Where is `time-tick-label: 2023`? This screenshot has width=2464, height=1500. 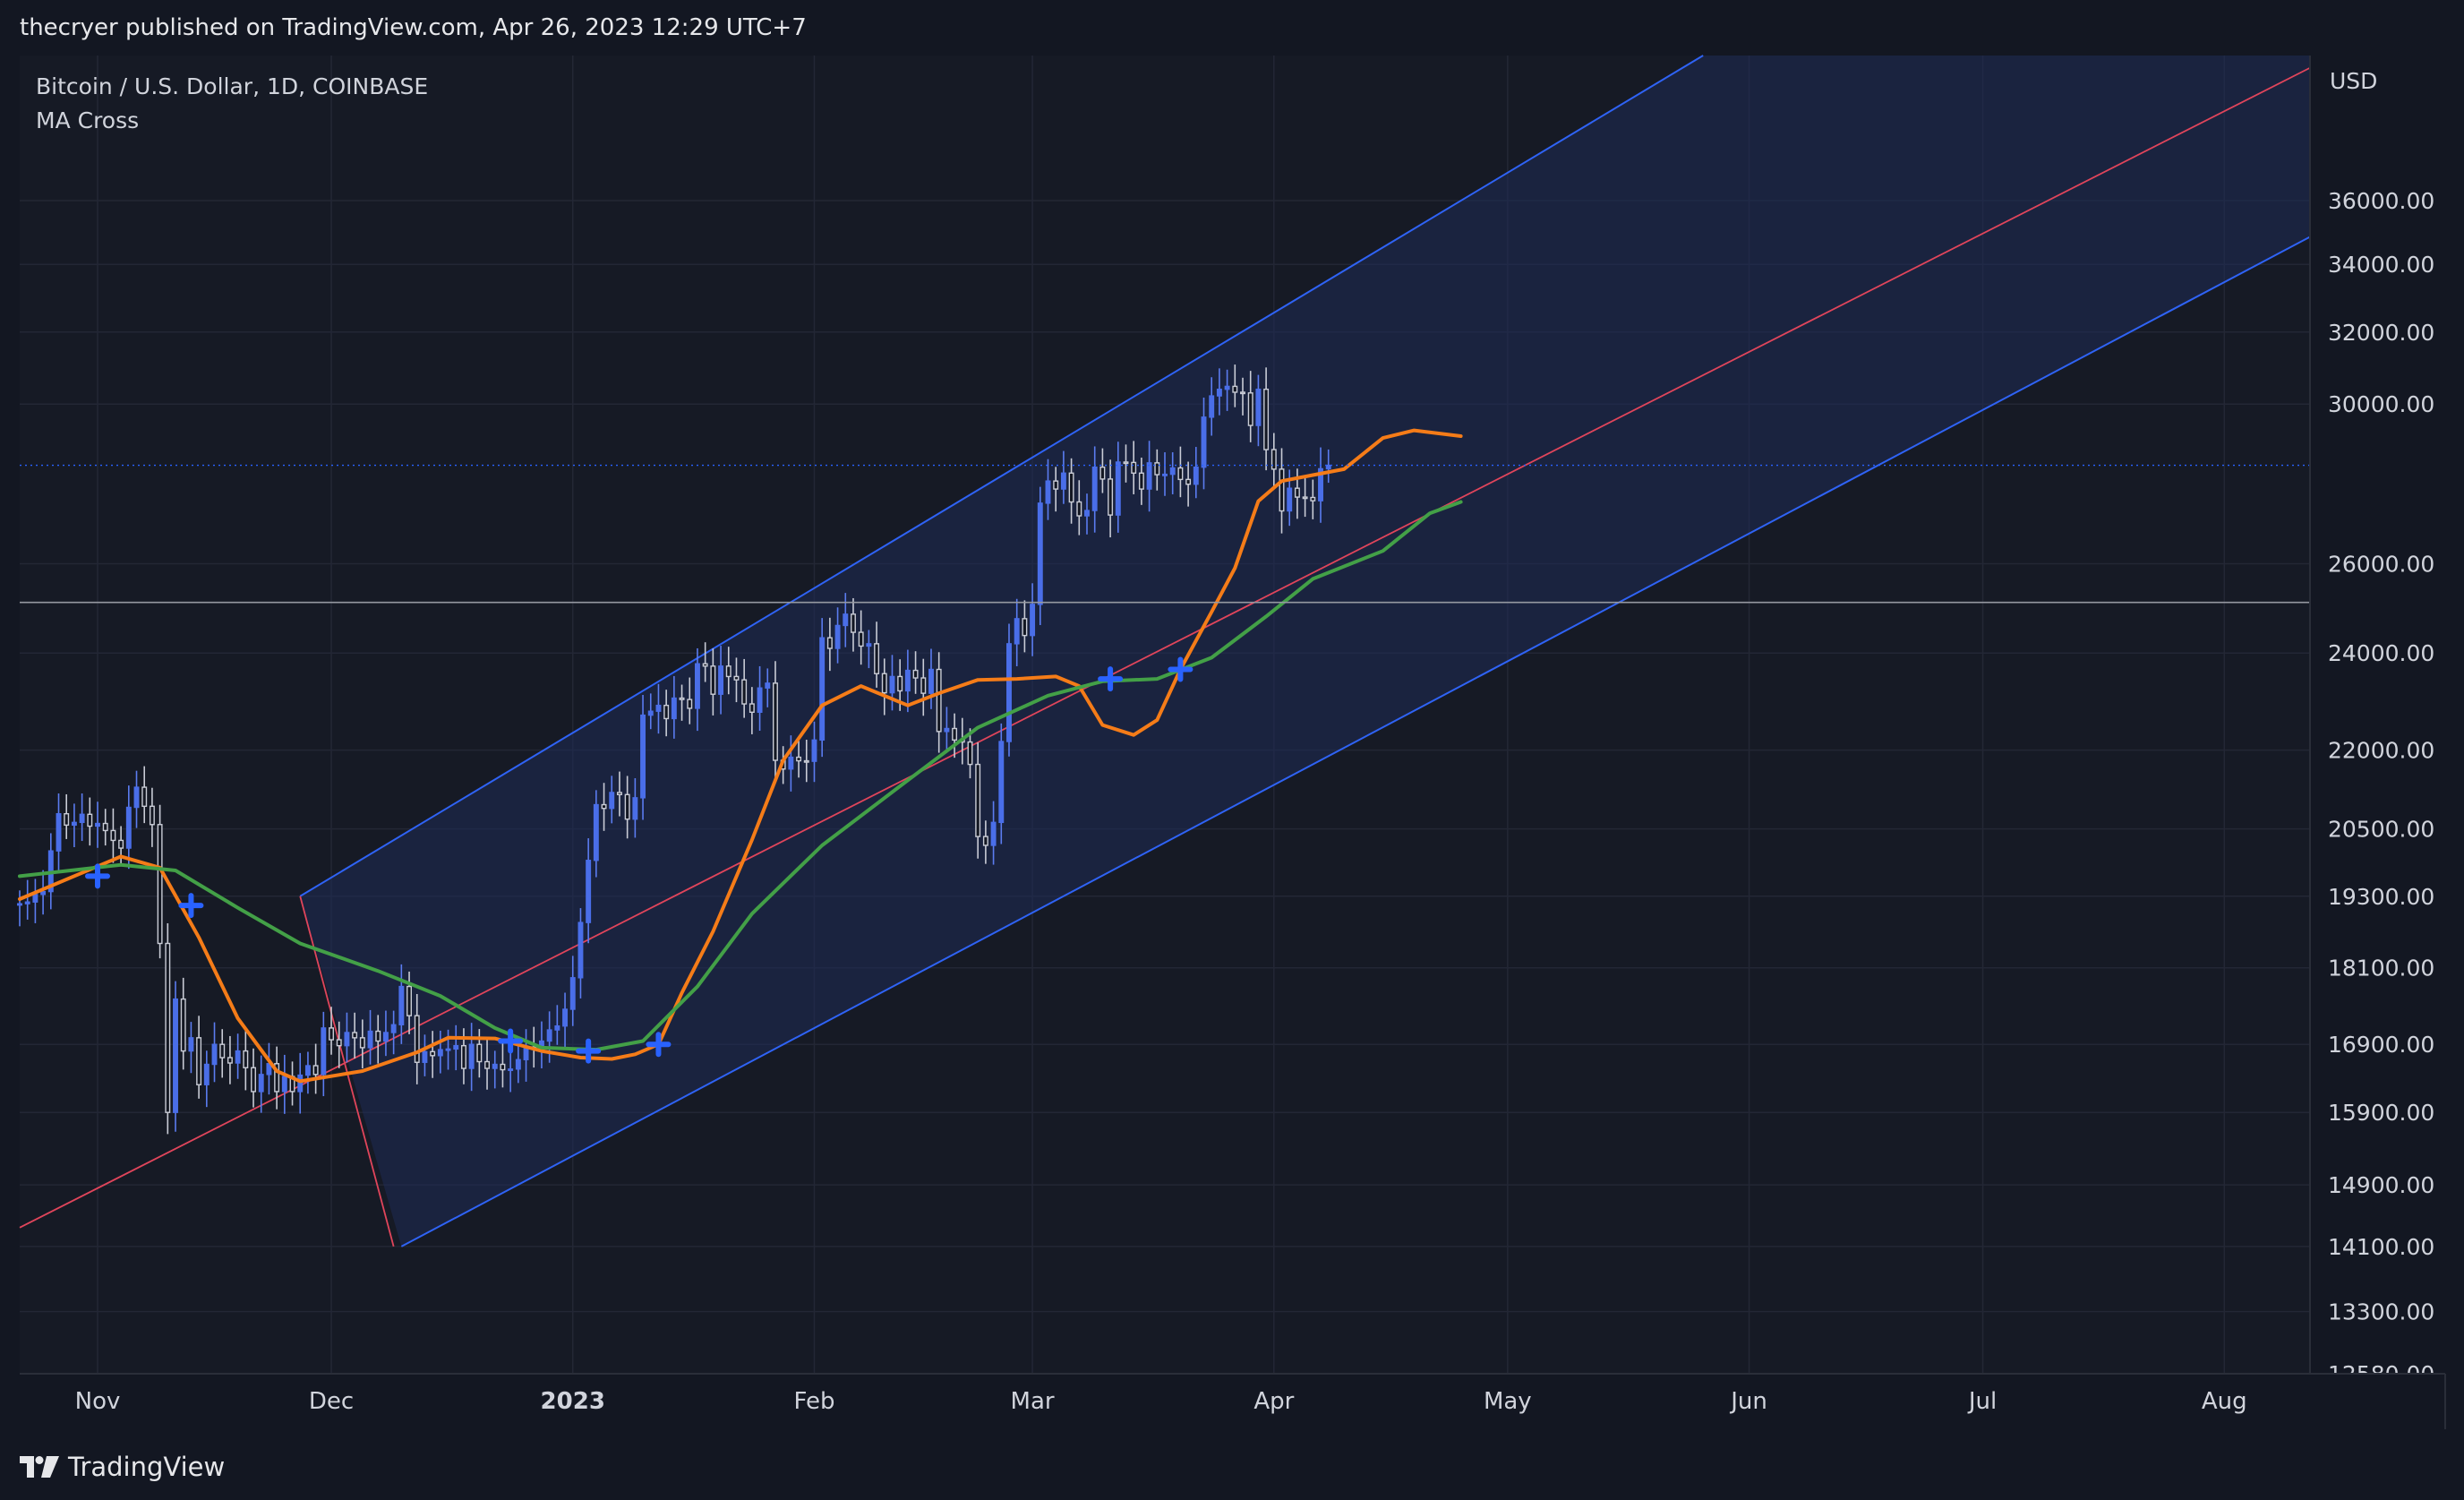
time-tick-label: 2023 is located at coordinates (573, 1402).